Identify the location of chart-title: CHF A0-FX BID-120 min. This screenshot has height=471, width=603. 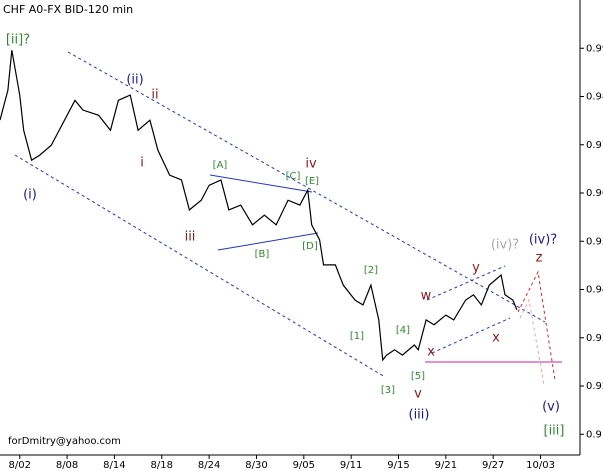
(68, 9).